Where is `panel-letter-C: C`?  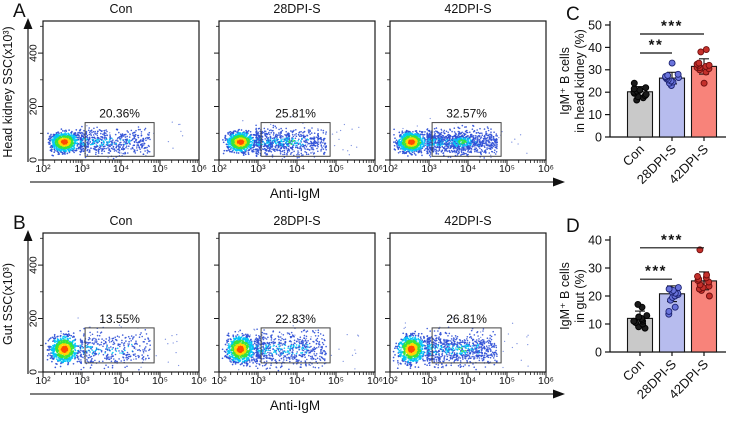
panel-letter-C: C is located at coordinates (573, 14).